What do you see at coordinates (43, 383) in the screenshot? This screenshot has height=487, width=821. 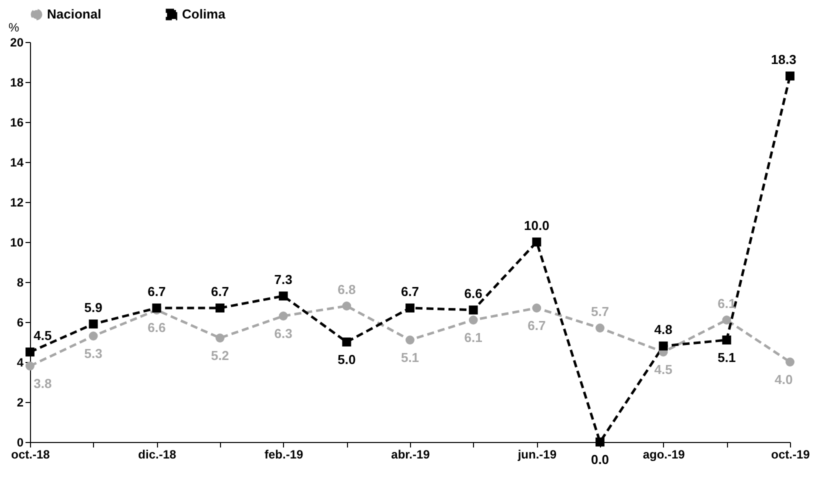 I see `data-label: 3.8` at bounding box center [43, 383].